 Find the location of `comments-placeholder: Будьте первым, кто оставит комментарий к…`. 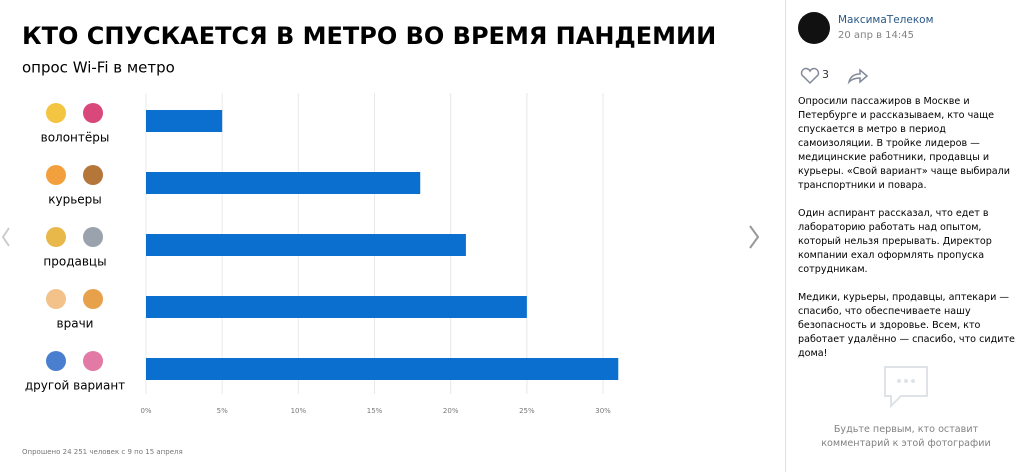

comments-placeholder: Будьте первым, кто оставит комментарий к… is located at coordinates (906, 436).